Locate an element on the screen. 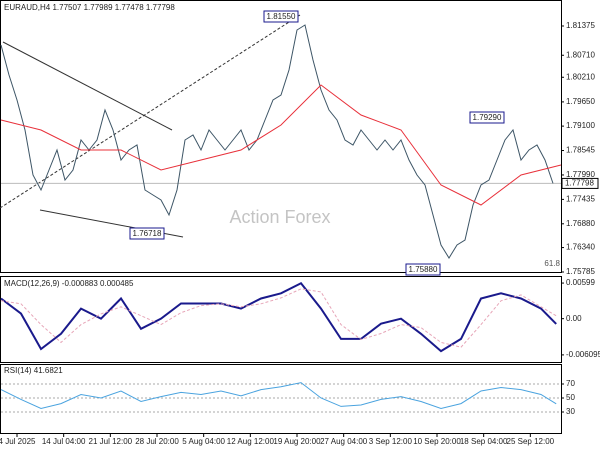 The width and height of the screenshot is (600, 450). y-tick-label: 1.80710 is located at coordinates (580, 54).